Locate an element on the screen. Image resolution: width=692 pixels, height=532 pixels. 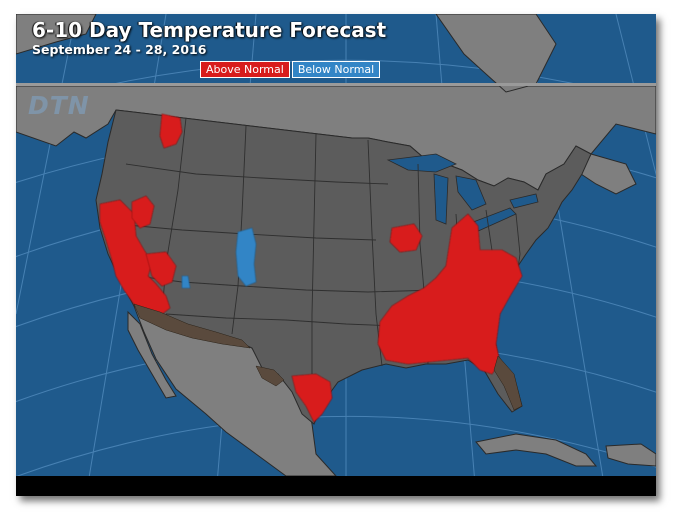
bottom-bar is located at coordinates (336, 486).